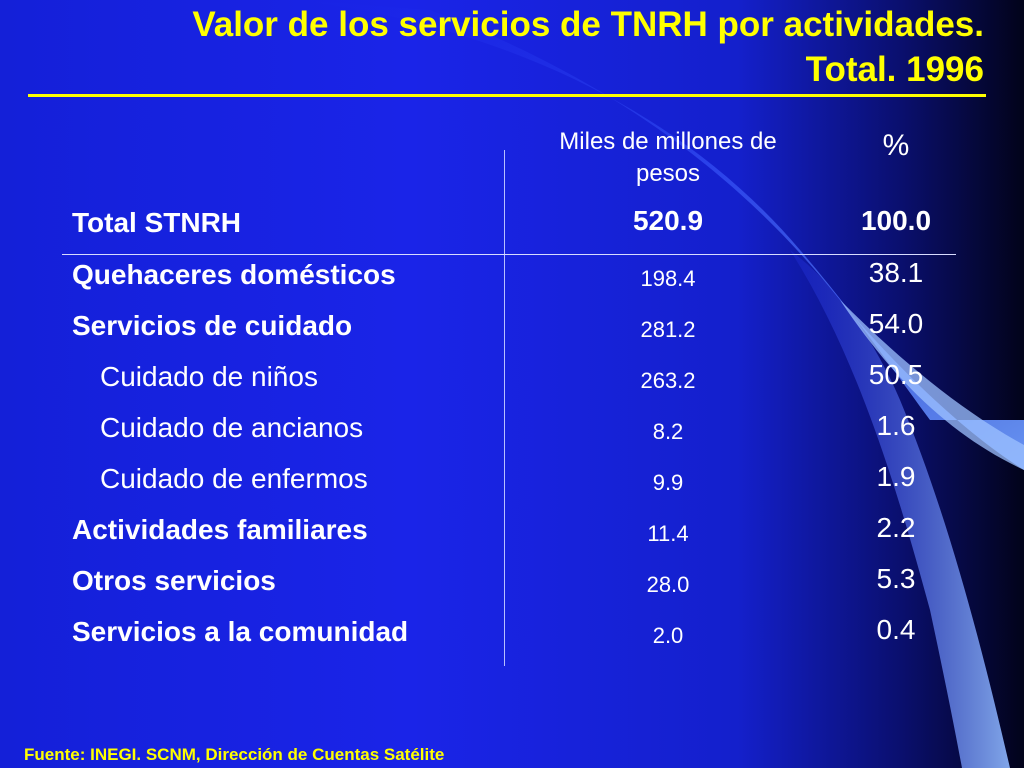 The width and height of the screenshot is (1024, 768). Describe the element at coordinates (896, 374) in the screenshot. I see `row-percent: 50.5` at that location.